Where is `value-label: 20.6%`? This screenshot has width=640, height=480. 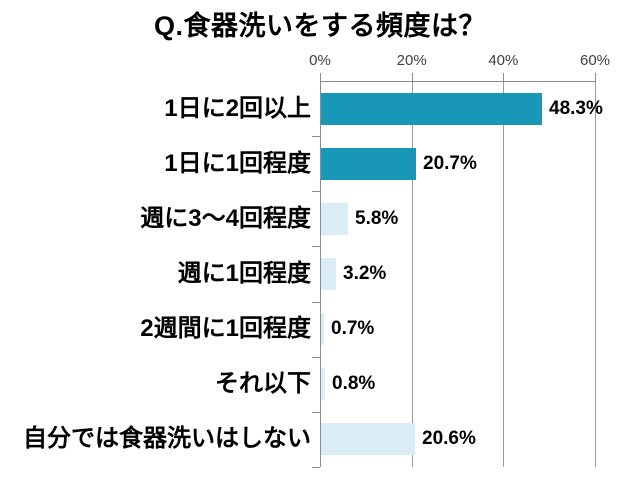 value-label: 20.6% is located at coordinates (449, 438).